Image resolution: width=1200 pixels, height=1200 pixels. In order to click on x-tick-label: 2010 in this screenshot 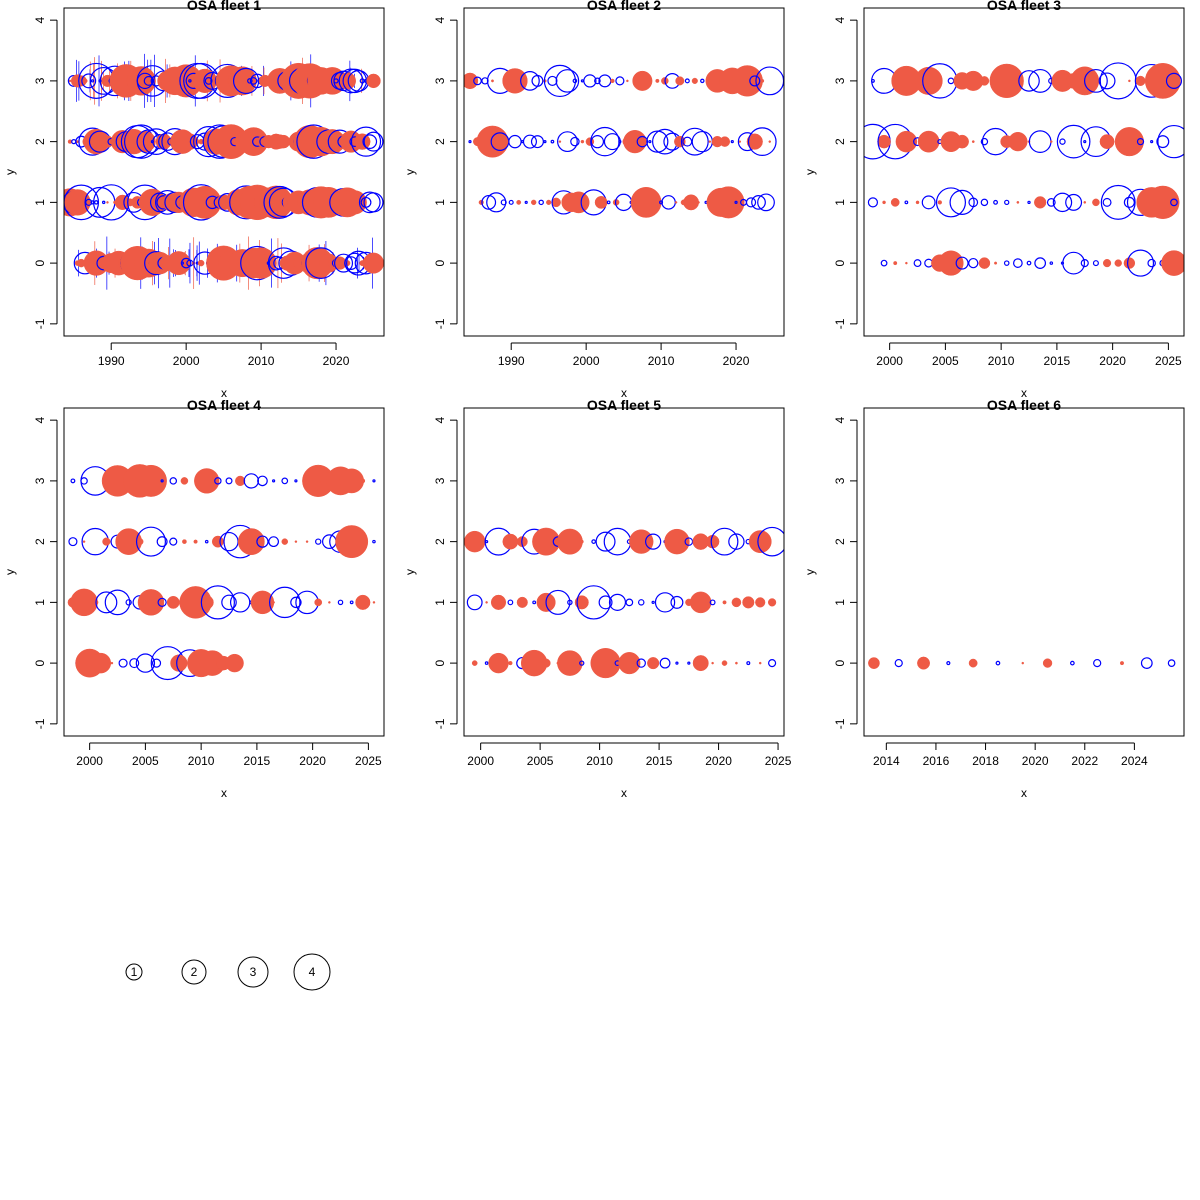, I will do `click(261, 361)`.